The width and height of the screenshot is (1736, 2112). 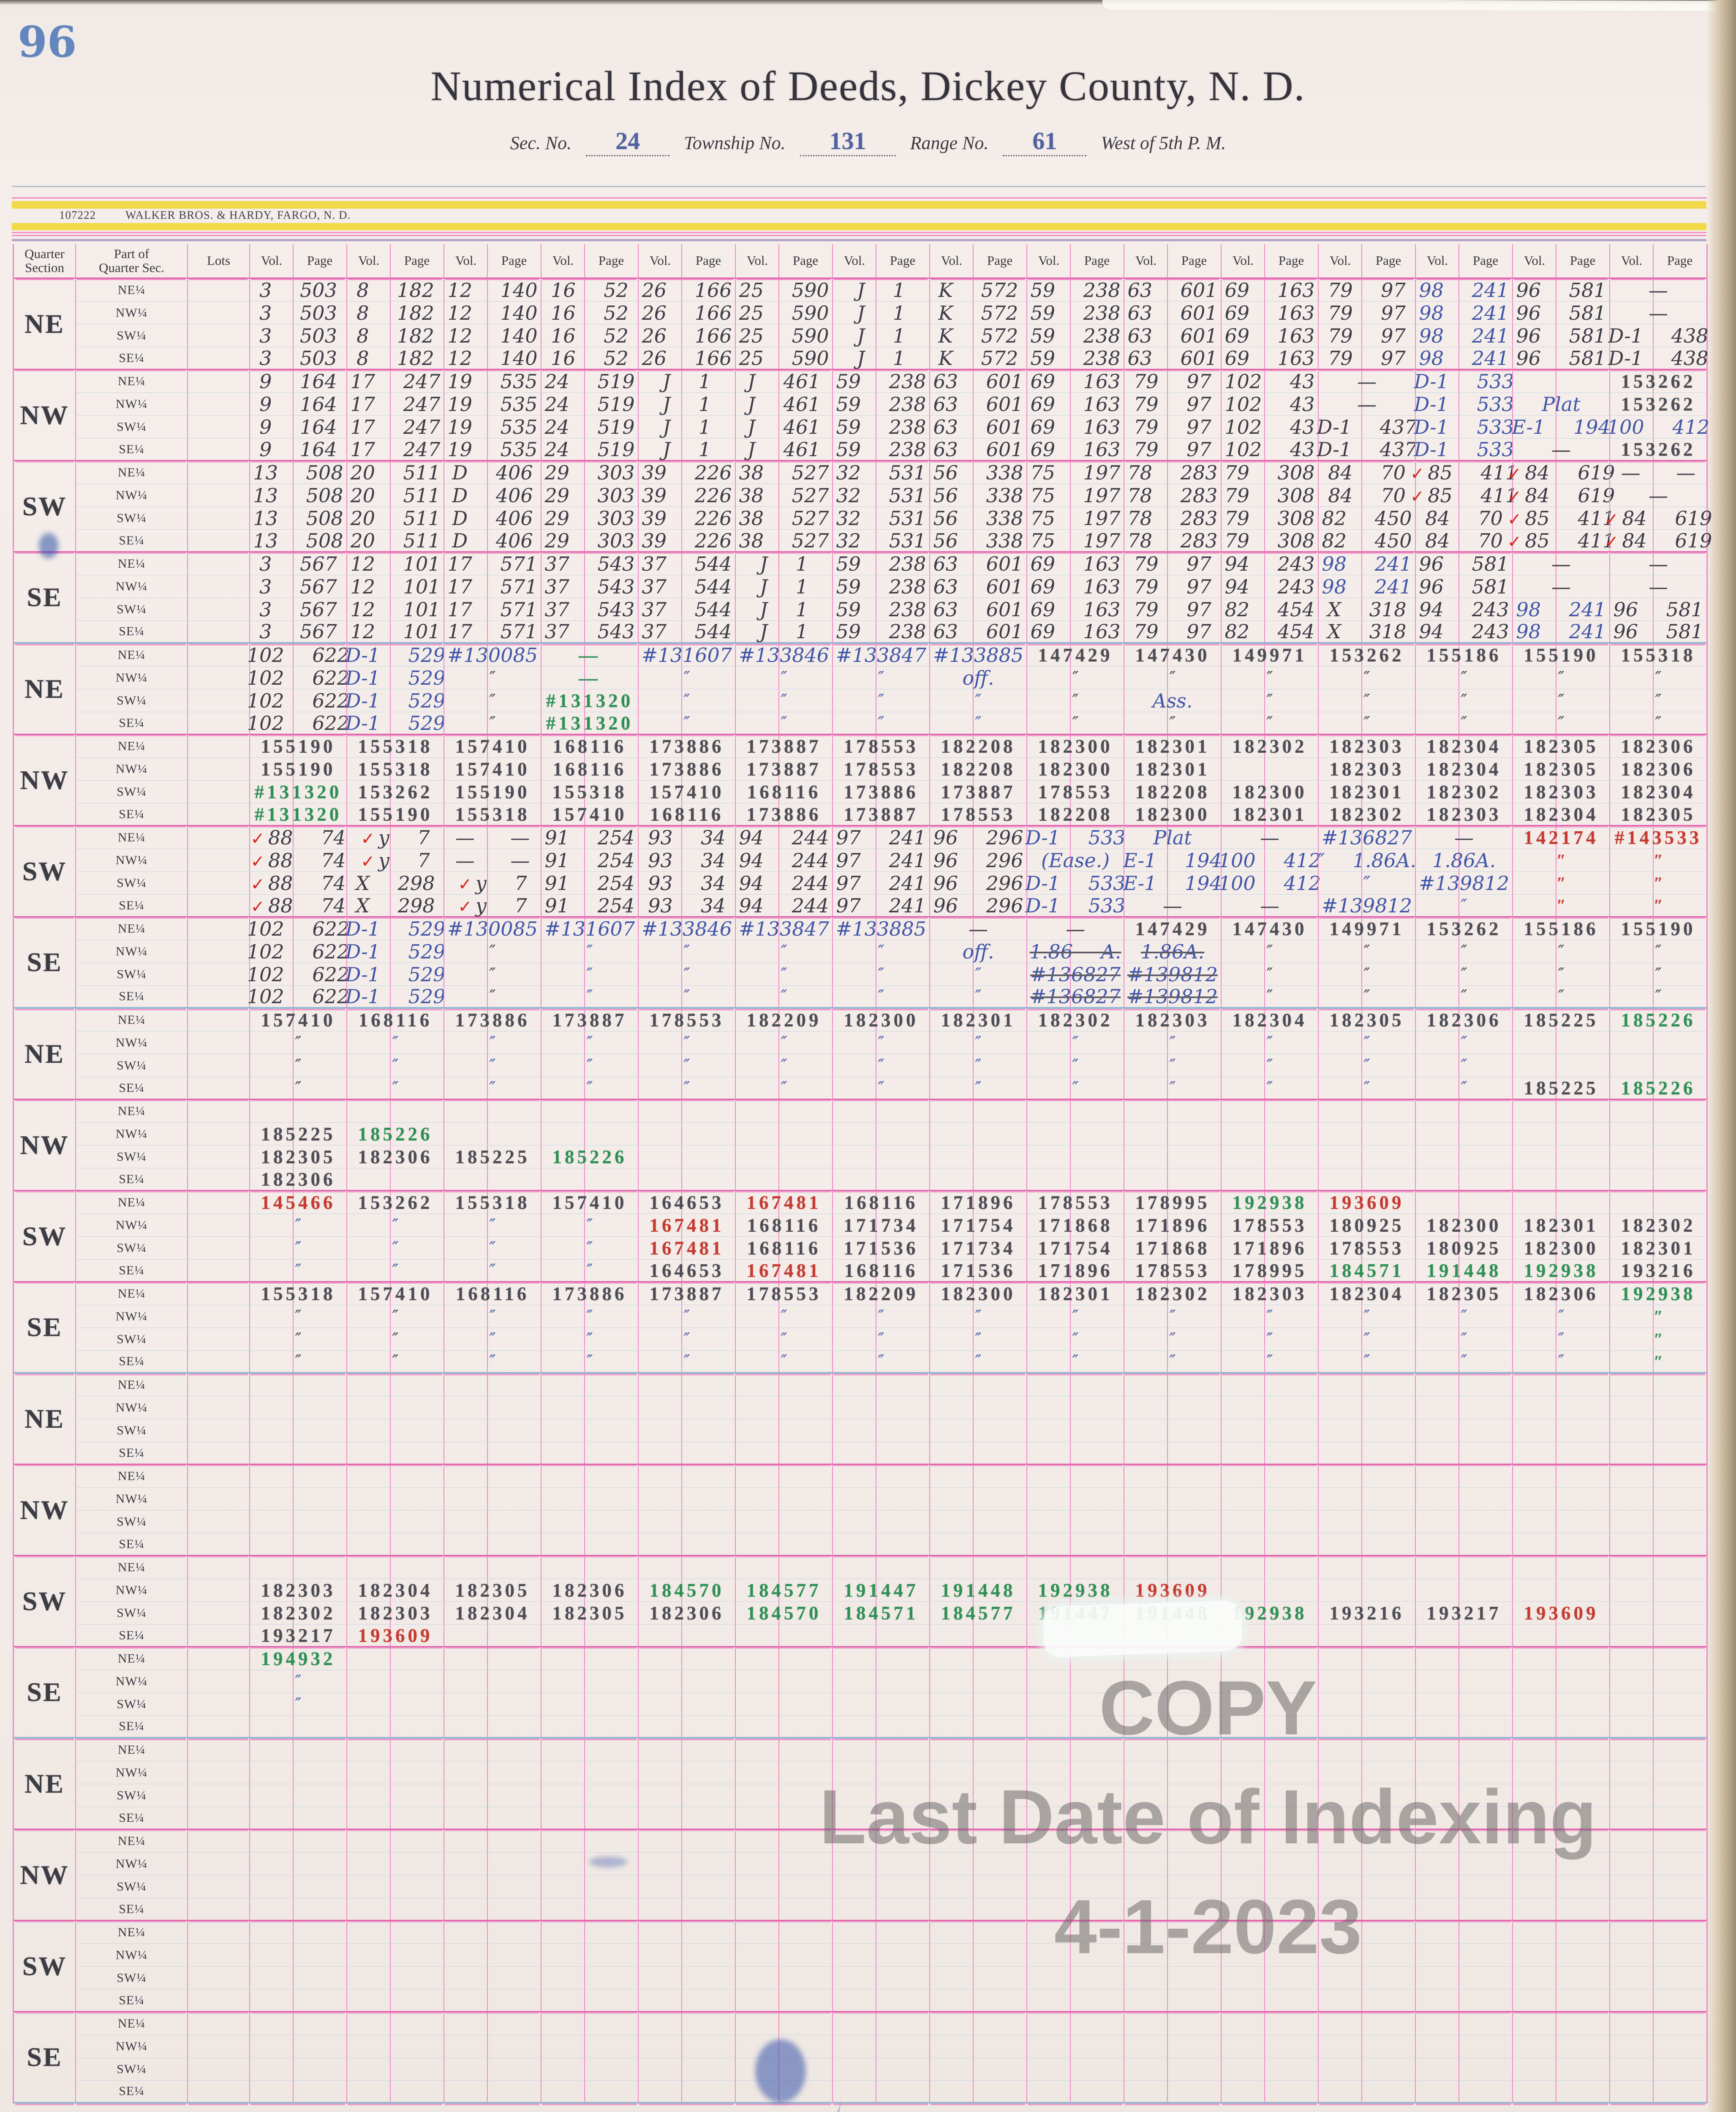 What do you see at coordinates (298, 928) in the screenshot?
I see `entry-text: 102 622` at bounding box center [298, 928].